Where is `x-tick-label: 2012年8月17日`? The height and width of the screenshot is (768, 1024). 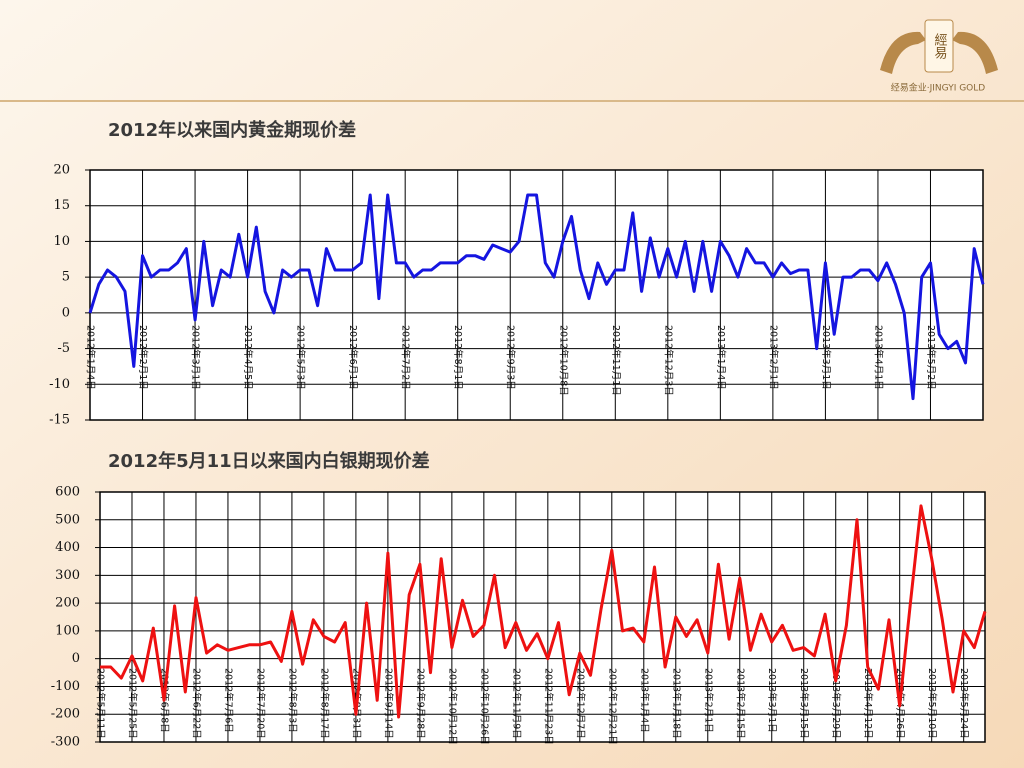 x-tick-label: 2012年8月17日 is located at coordinates (324, 703).